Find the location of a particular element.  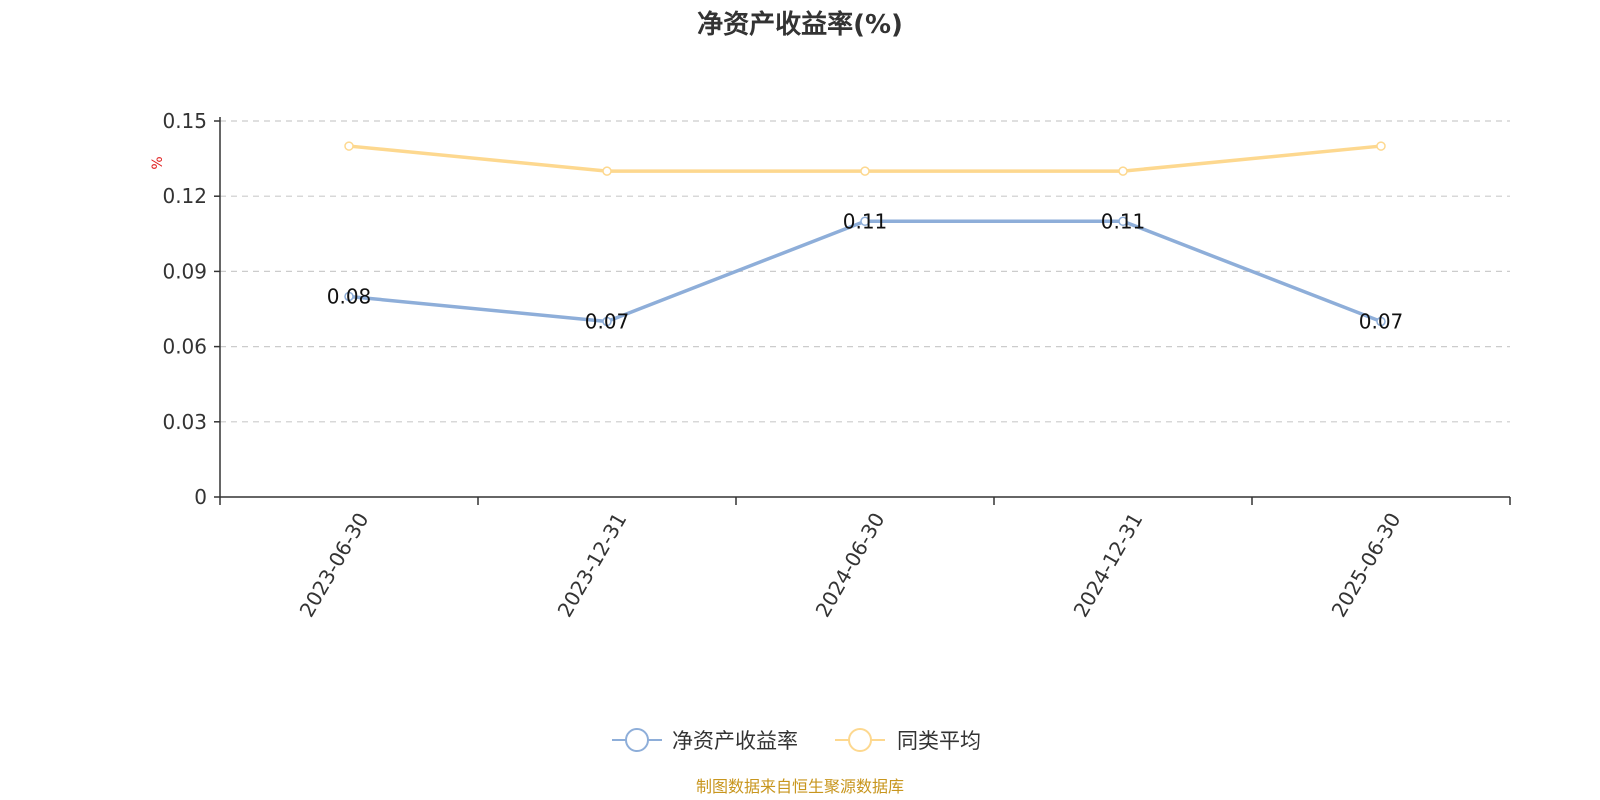

source-note: 制图数据来自恒生聚源数据库 is located at coordinates (800, 786).